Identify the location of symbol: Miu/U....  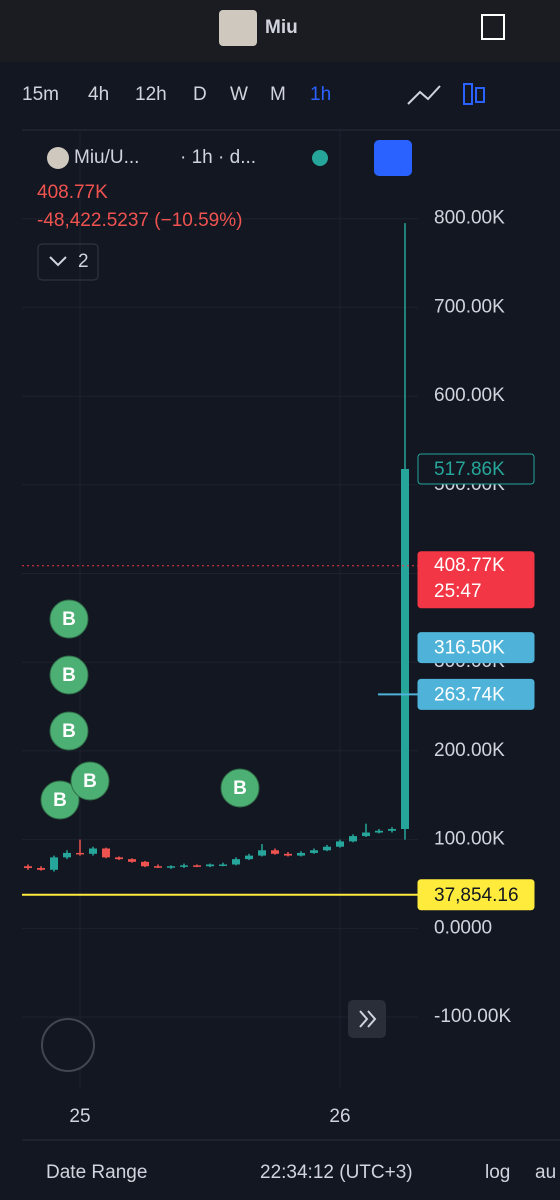
(106, 157).